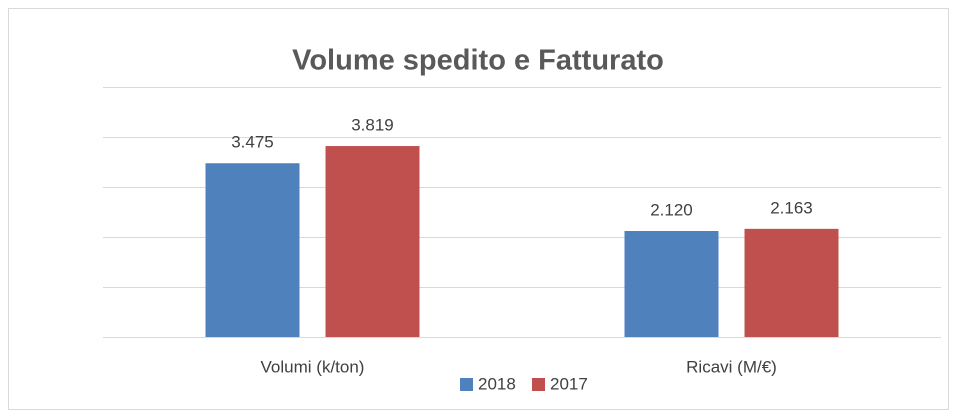  Describe the element at coordinates (569, 383) in the screenshot. I see `legend-label: 2017` at that location.